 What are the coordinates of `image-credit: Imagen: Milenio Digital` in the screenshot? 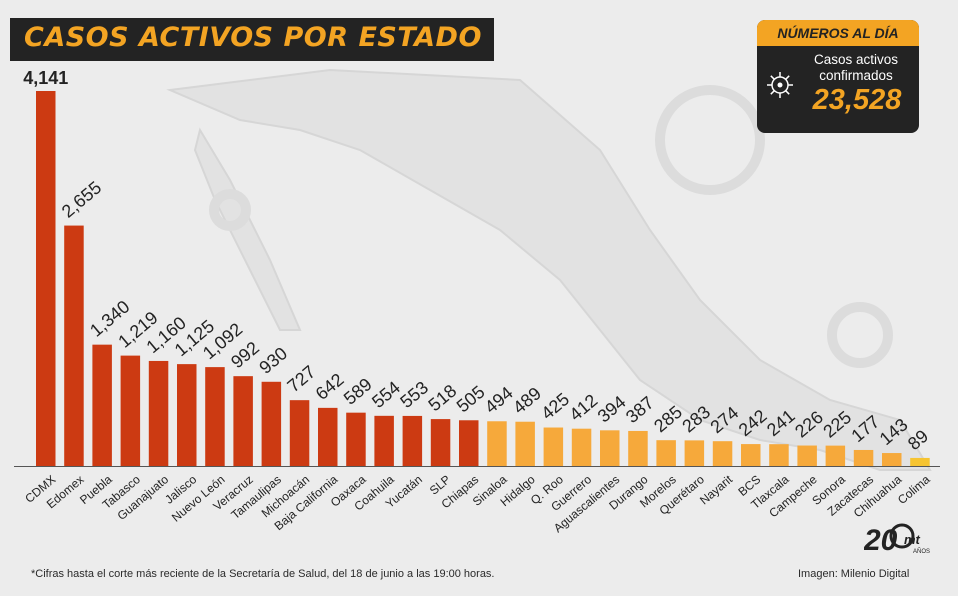 It's located at (854, 574).